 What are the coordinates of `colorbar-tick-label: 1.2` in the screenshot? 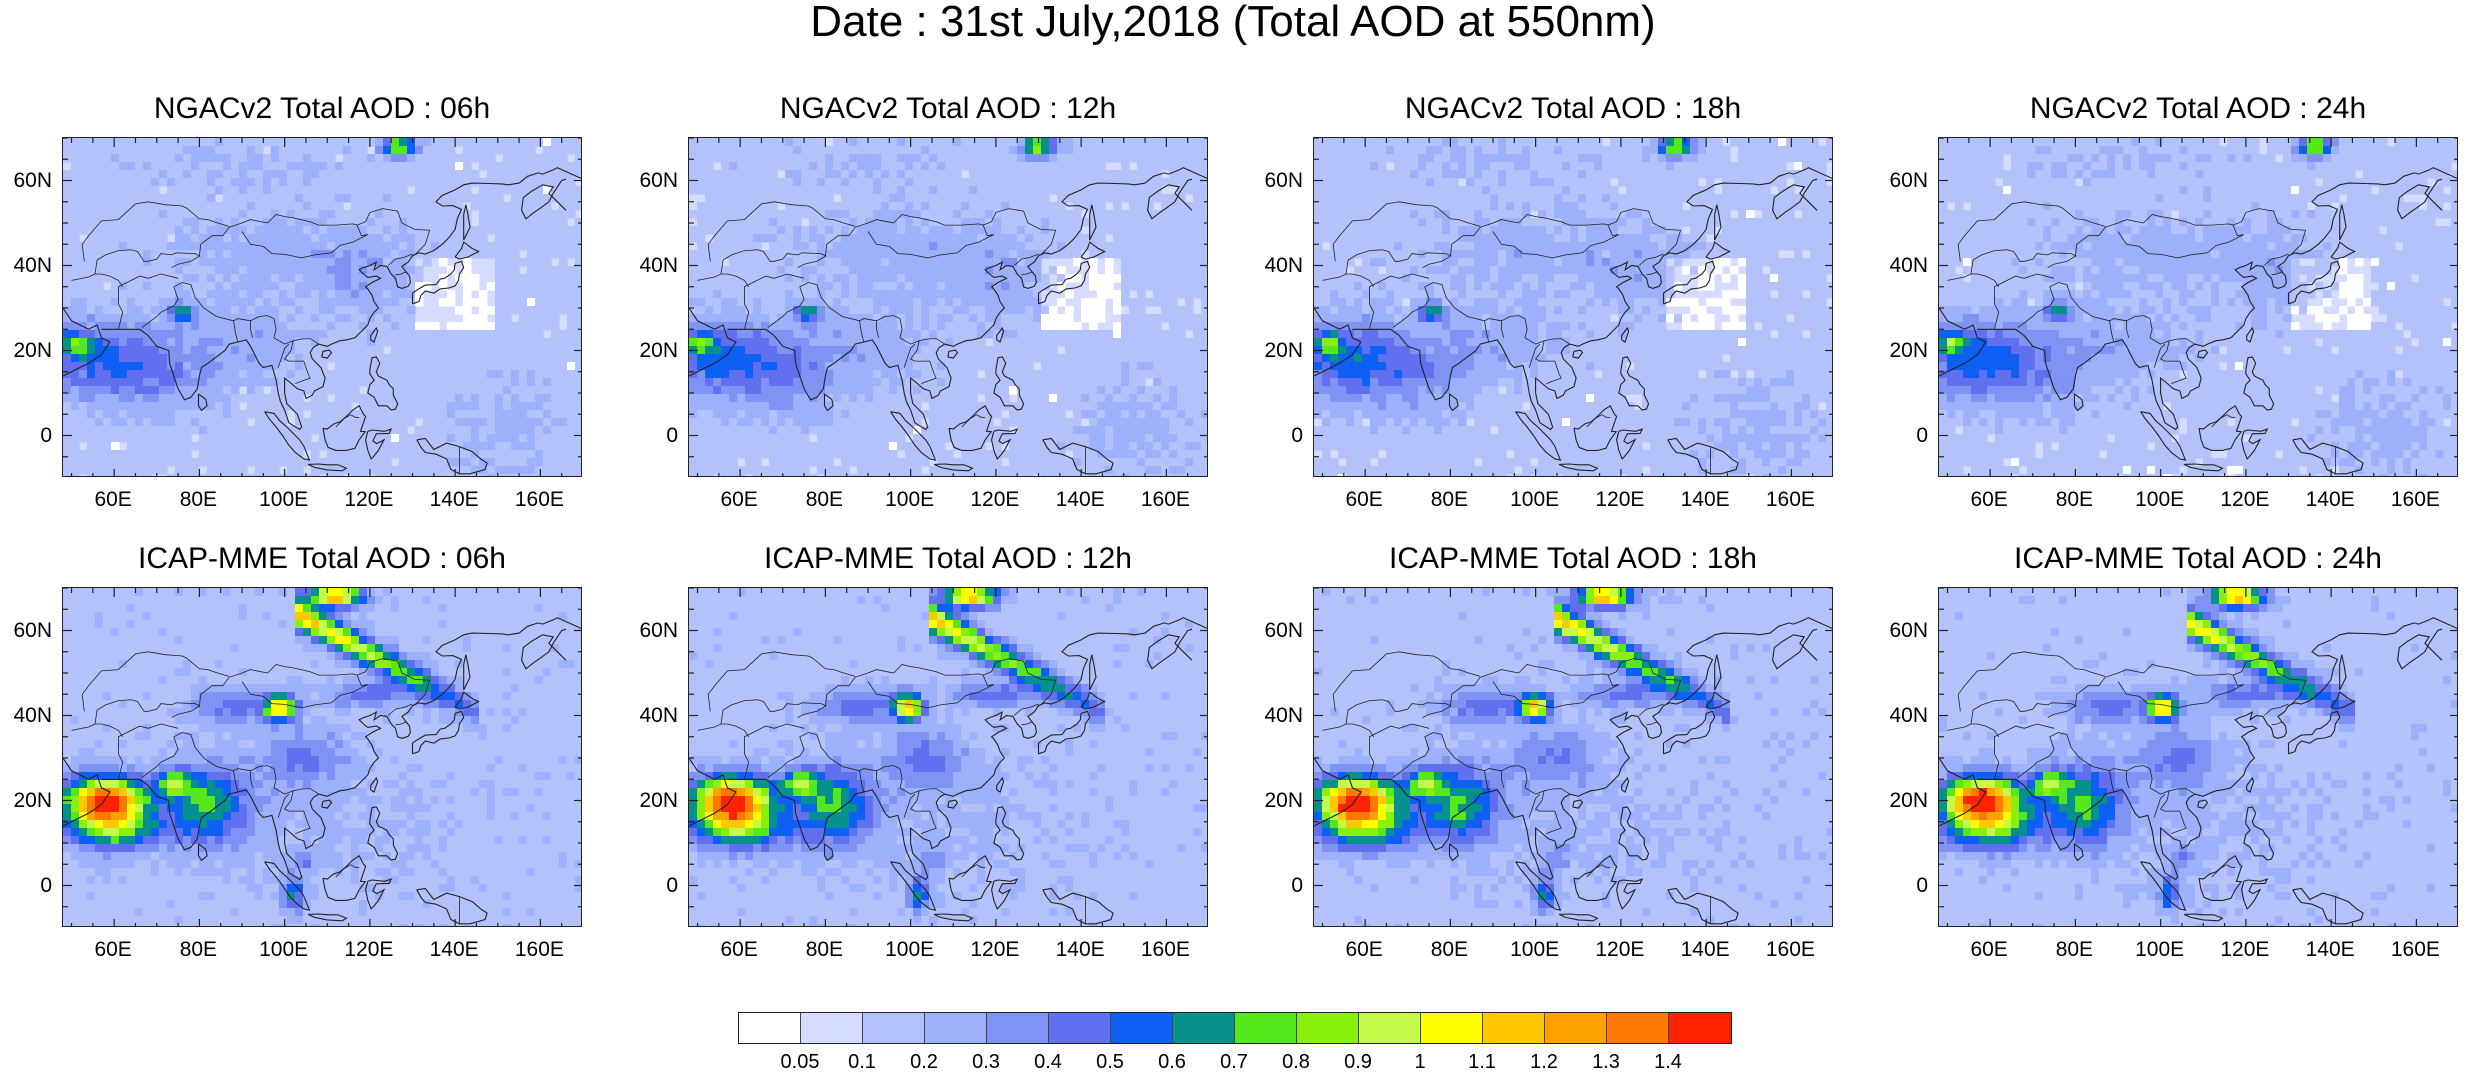 It's located at (1544, 1062).